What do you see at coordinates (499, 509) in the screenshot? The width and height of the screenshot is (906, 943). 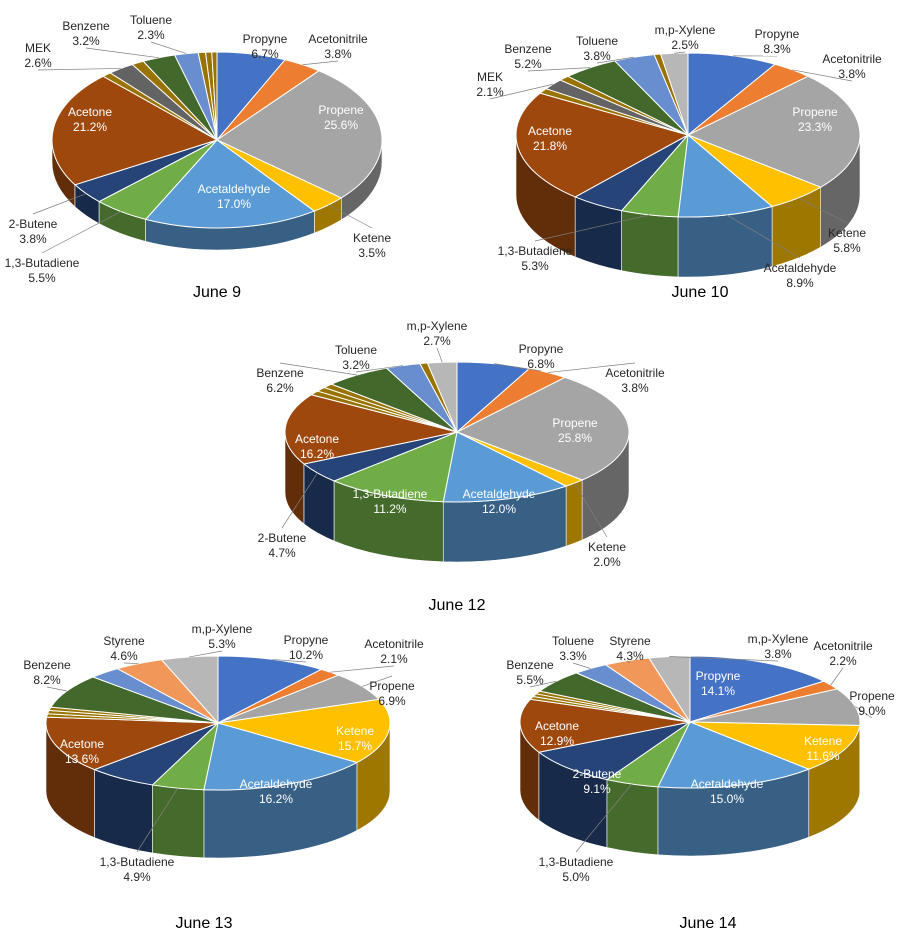 I see `slice-value-acetaldehyde: 12.0%` at bounding box center [499, 509].